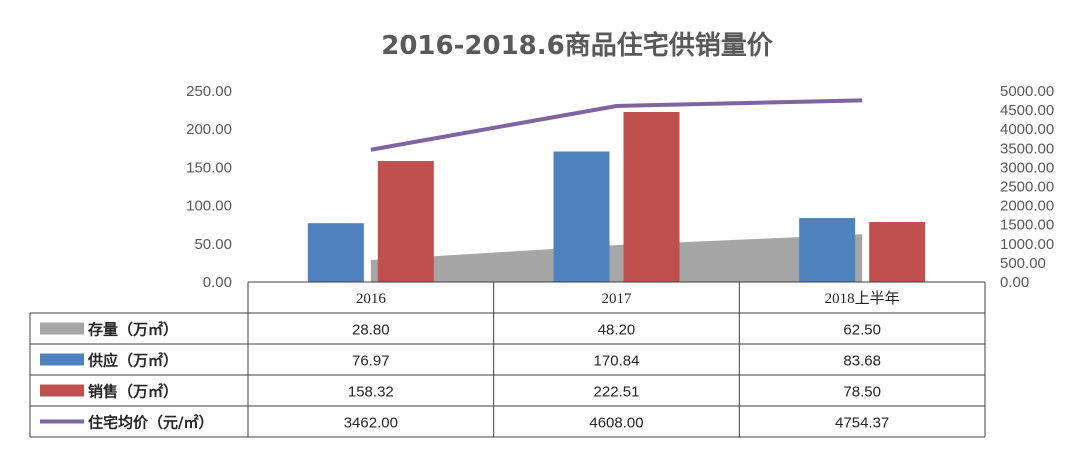  What do you see at coordinates (1023, 263) in the screenshot?
I see `right-axis-tick: 500.00` at bounding box center [1023, 263].